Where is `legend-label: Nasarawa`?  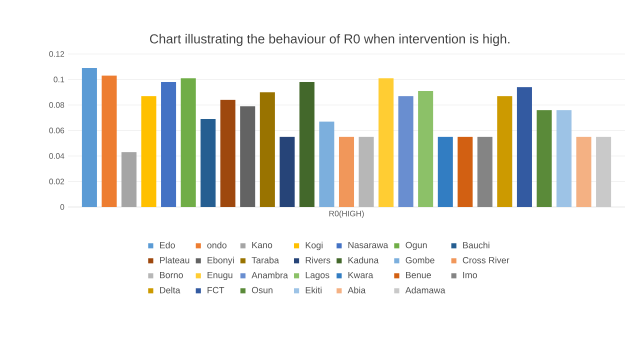 legend-label: Nasarawa is located at coordinates (368, 245).